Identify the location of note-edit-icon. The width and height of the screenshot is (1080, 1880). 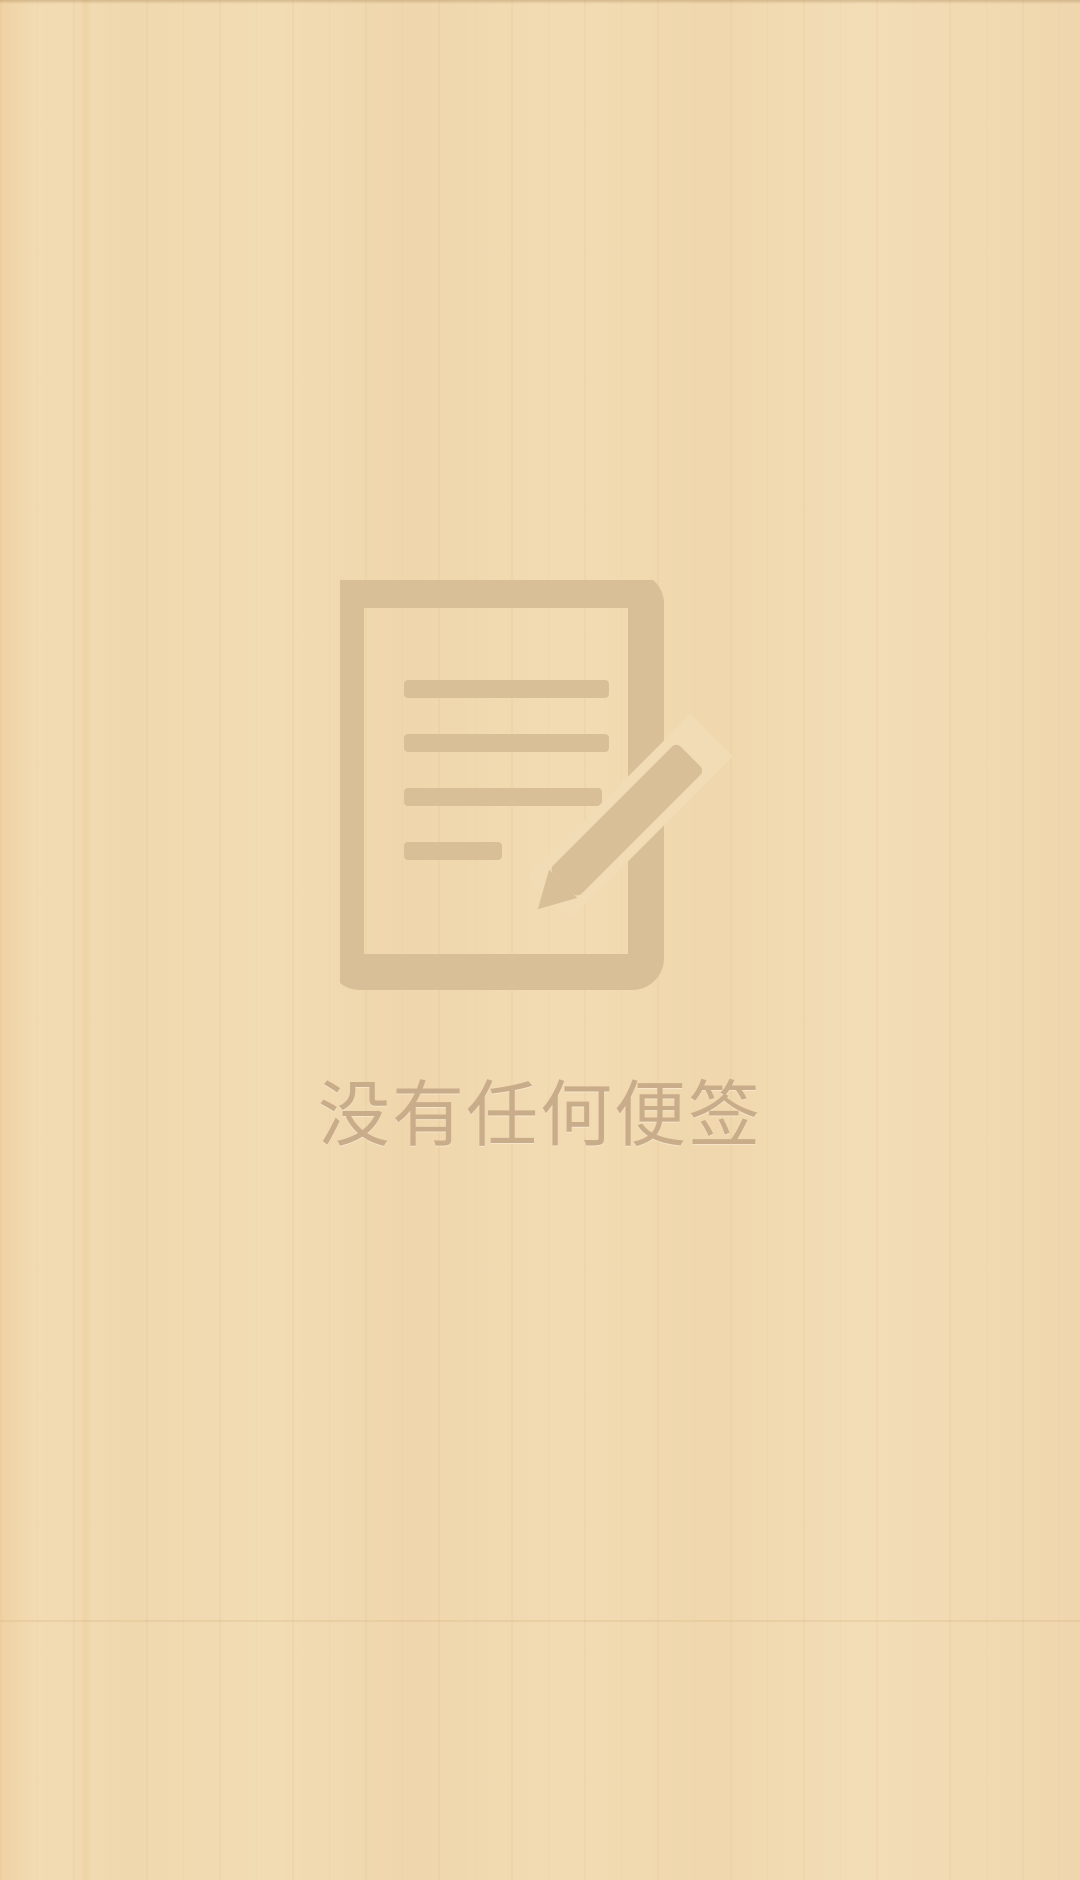
(536, 785).